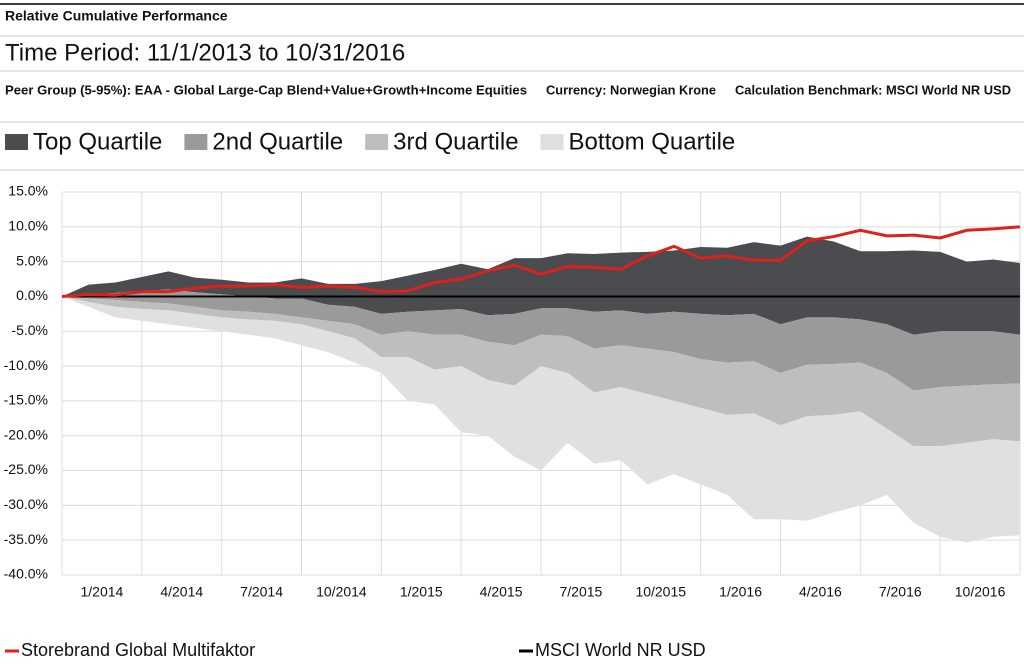 The image size is (1024, 664). Describe the element at coordinates (181, 592) in the screenshot. I see `x-tick-label: 4/2014` at that location.